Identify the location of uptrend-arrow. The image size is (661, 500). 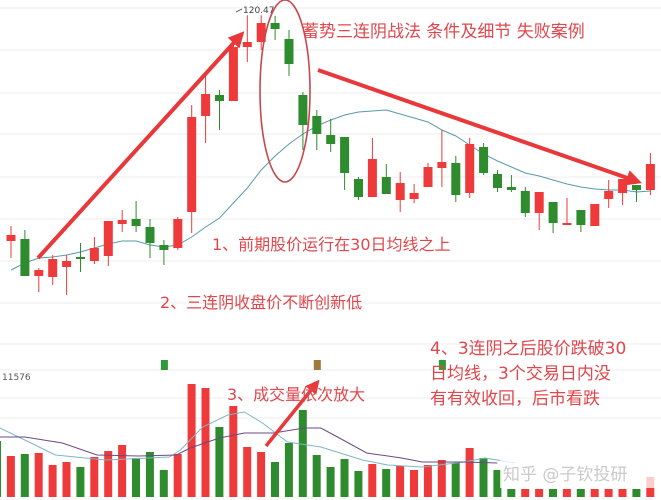
(140, 145).